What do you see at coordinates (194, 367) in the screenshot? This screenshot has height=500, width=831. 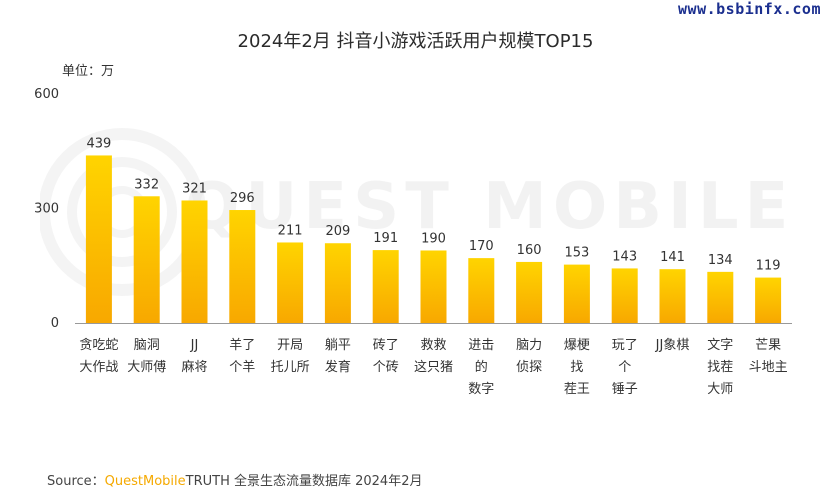 I see `x-tick-label: 麻将` at bounding box center [194, 367].